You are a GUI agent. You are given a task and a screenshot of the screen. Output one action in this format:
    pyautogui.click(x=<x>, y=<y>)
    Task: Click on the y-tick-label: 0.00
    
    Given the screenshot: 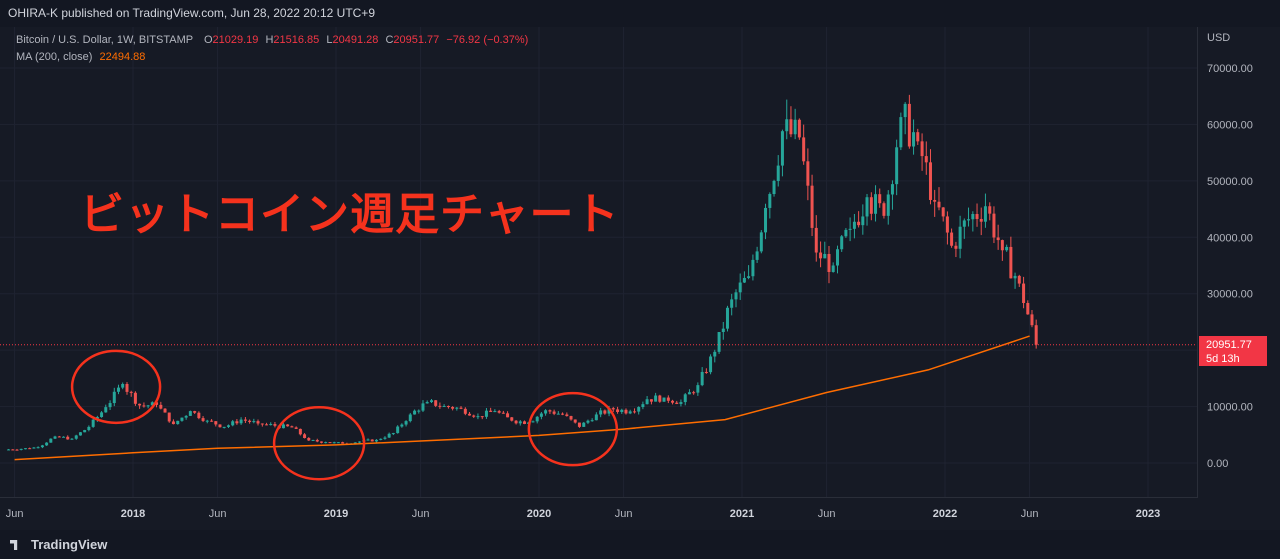 What is the action you would take?
    pyautogui.click(x=1217, y=464)
    